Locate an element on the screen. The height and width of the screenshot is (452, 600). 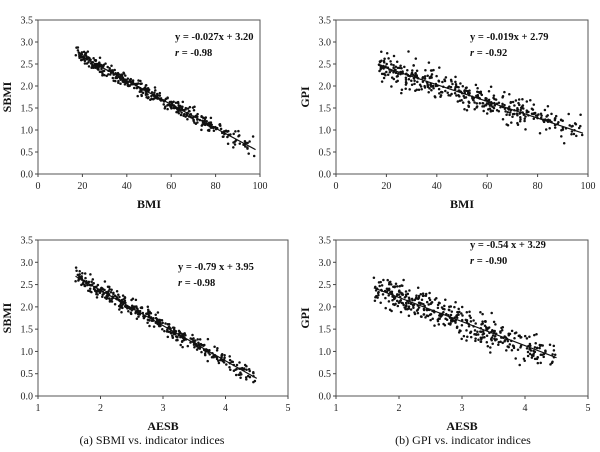
y-tick-label: 3.5 is located at coordinates (325, 241).